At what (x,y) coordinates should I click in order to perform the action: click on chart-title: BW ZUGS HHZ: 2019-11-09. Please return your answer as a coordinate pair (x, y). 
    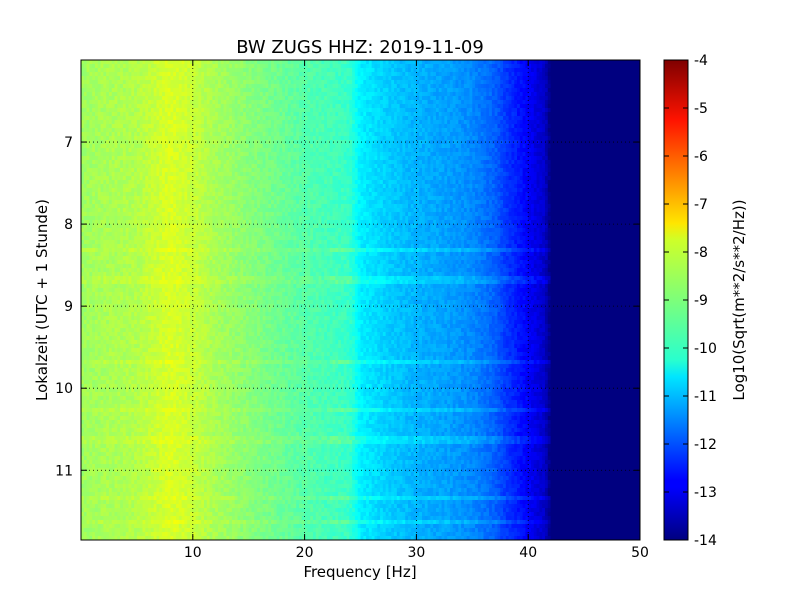
    Looking at the image, I should click on (360, 47).